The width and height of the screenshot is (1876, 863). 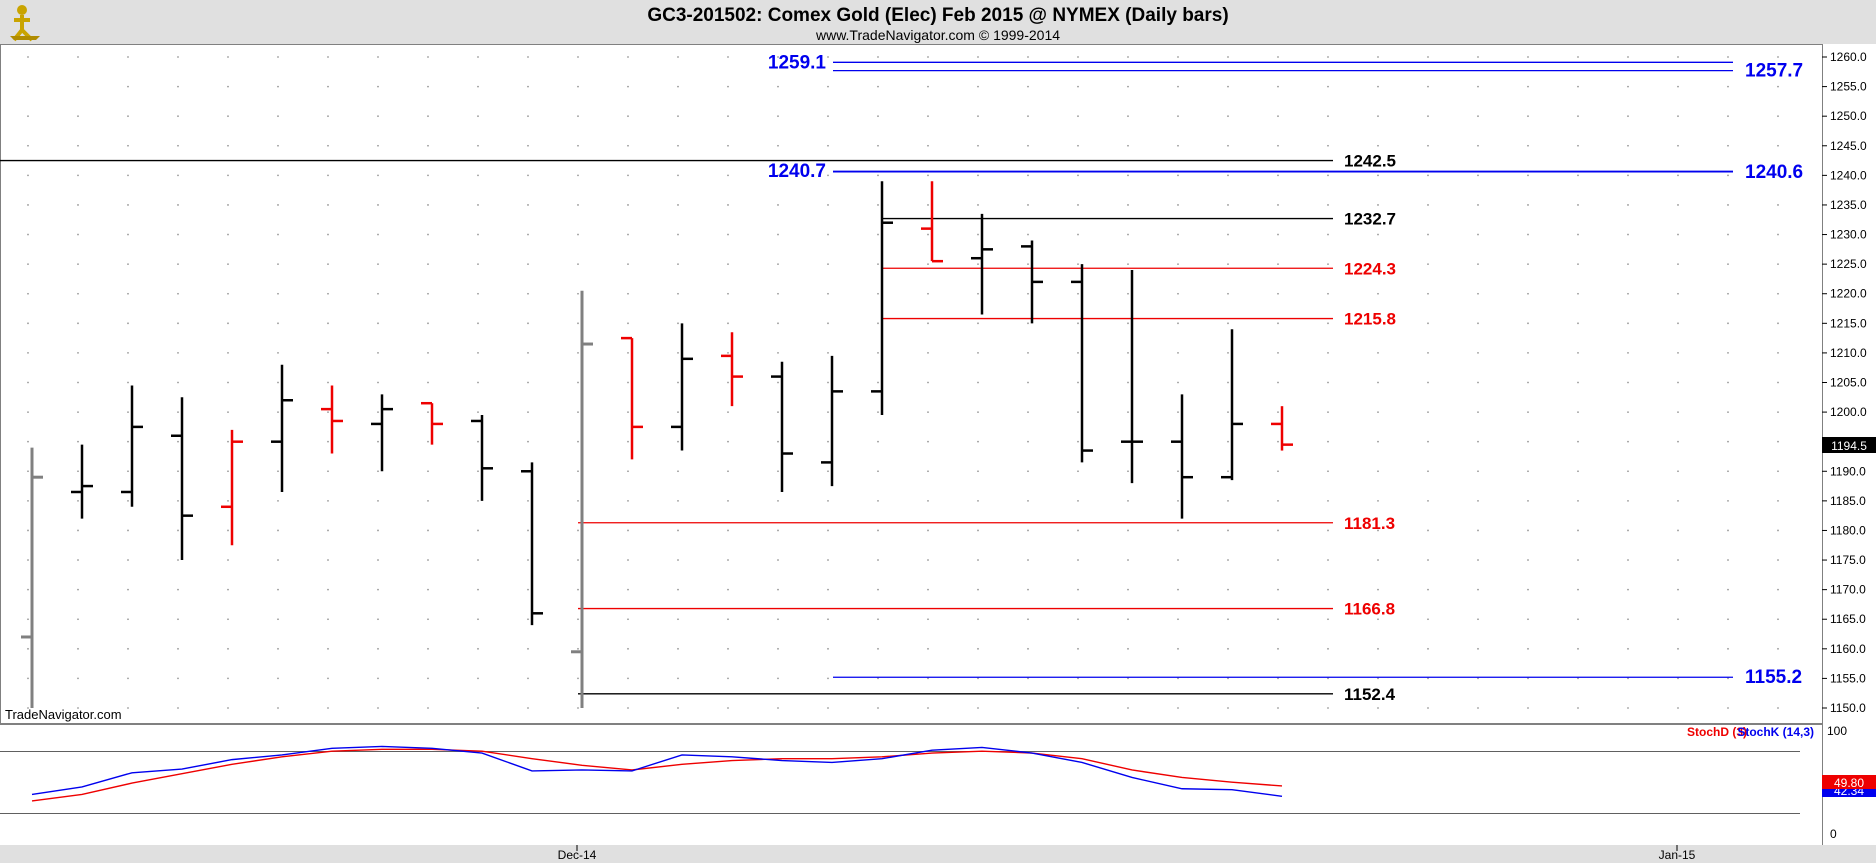 What do you see at coordinates (938, 22) in the screenshot?
I see `header-bar` at bounding box center [938, 22].